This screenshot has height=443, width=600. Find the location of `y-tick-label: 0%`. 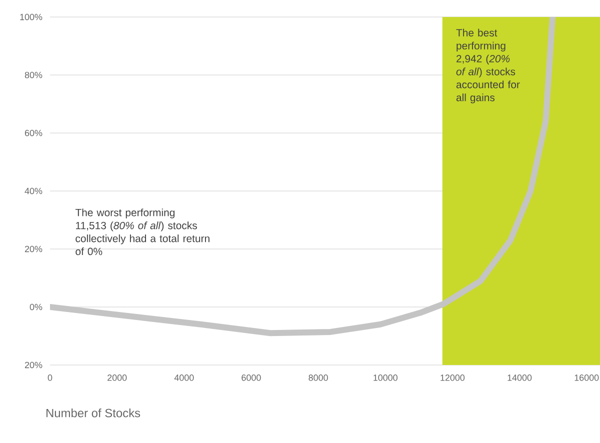

y-tick-label: 0% is located at coordinates (36, 307).